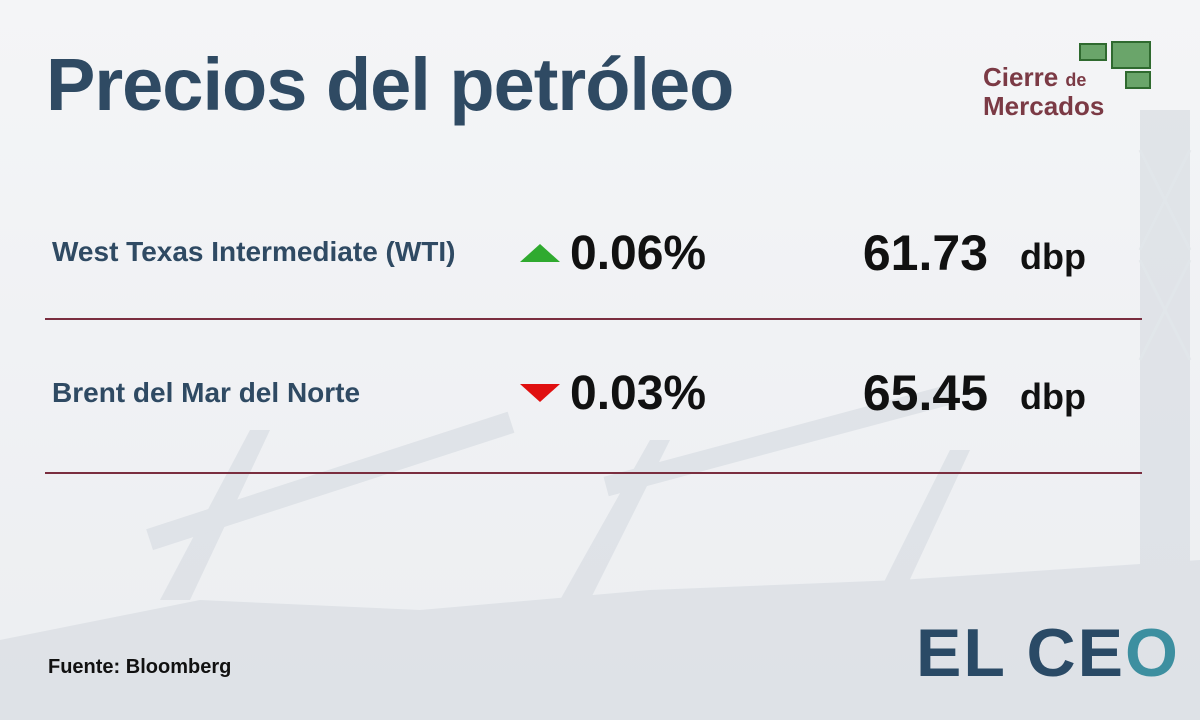 This screenshot has height=720, width=1200. Describe the element at coordinates (1021, 77) in the screenshot. I see `badge-line: Cierre` at that location.